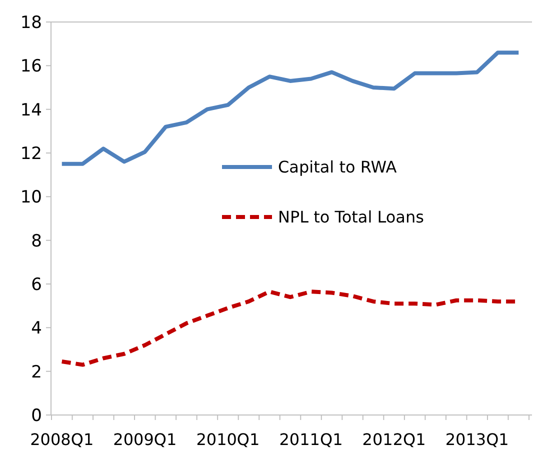 The width and height of the screenshot is (539, 453). I want to click on x-tick-label: 2011Q1, so click(311, 439).